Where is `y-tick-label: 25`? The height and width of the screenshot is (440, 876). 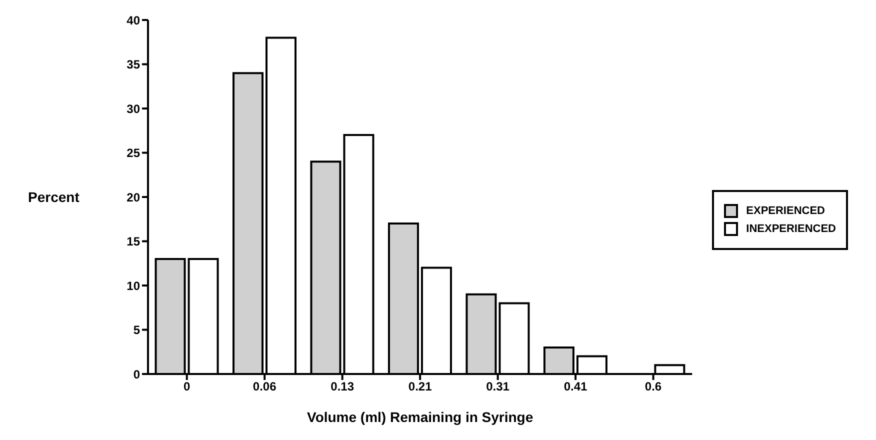
y-tick-label: 25 is located at coordinates (133, 153).